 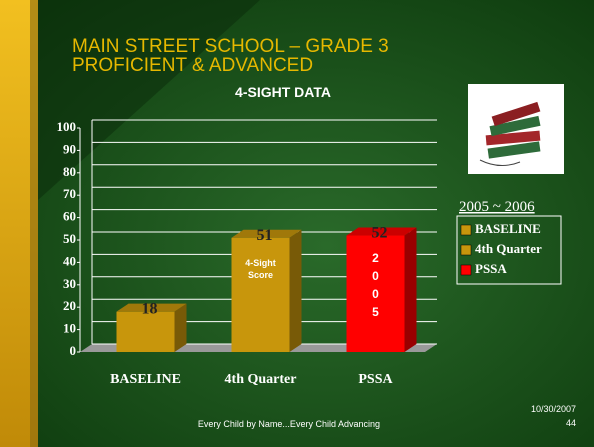 What do you see at coordinates (260, 269) in the screenshot?
I see `bar-annotation: 4-Sight Score` at bounding box center [260, 269].